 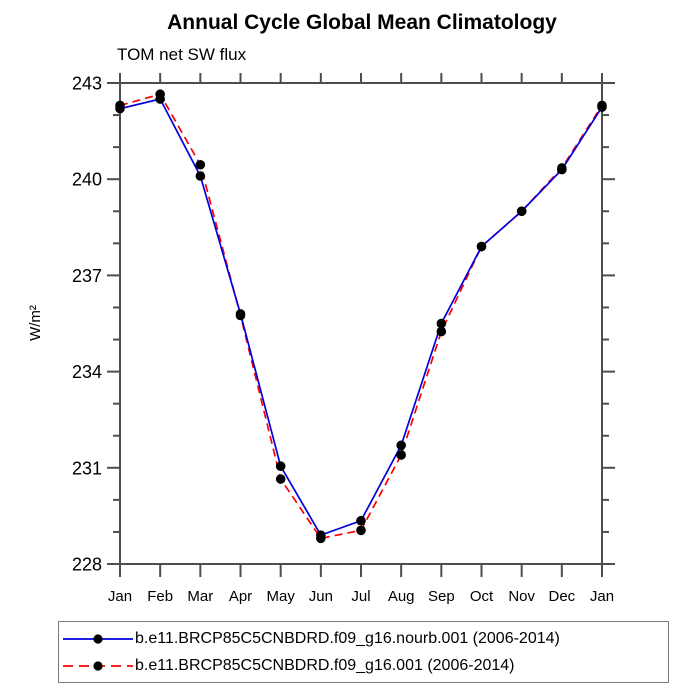 I want to click on y-tick-label: 231, so click(x=87, y=468).